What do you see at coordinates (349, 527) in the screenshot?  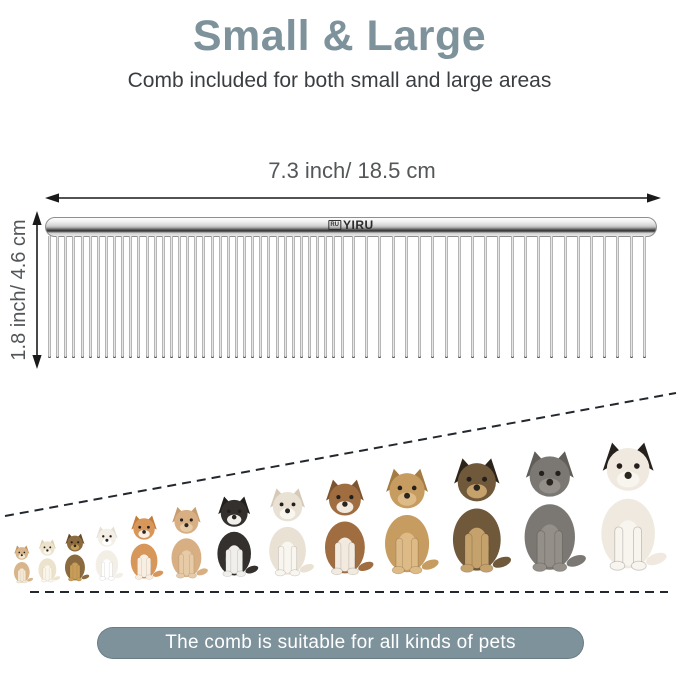 I see `dog-sheltie` at bounding box center [349, 527].